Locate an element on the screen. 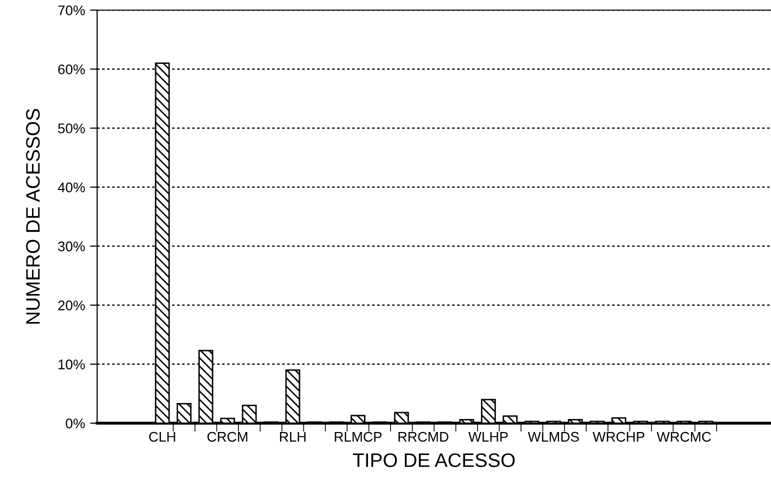 The width and height of the screenshot is (771, 482). y-axis-title: NUMERO DE ACESSOS is located at coordinates (33, 216).